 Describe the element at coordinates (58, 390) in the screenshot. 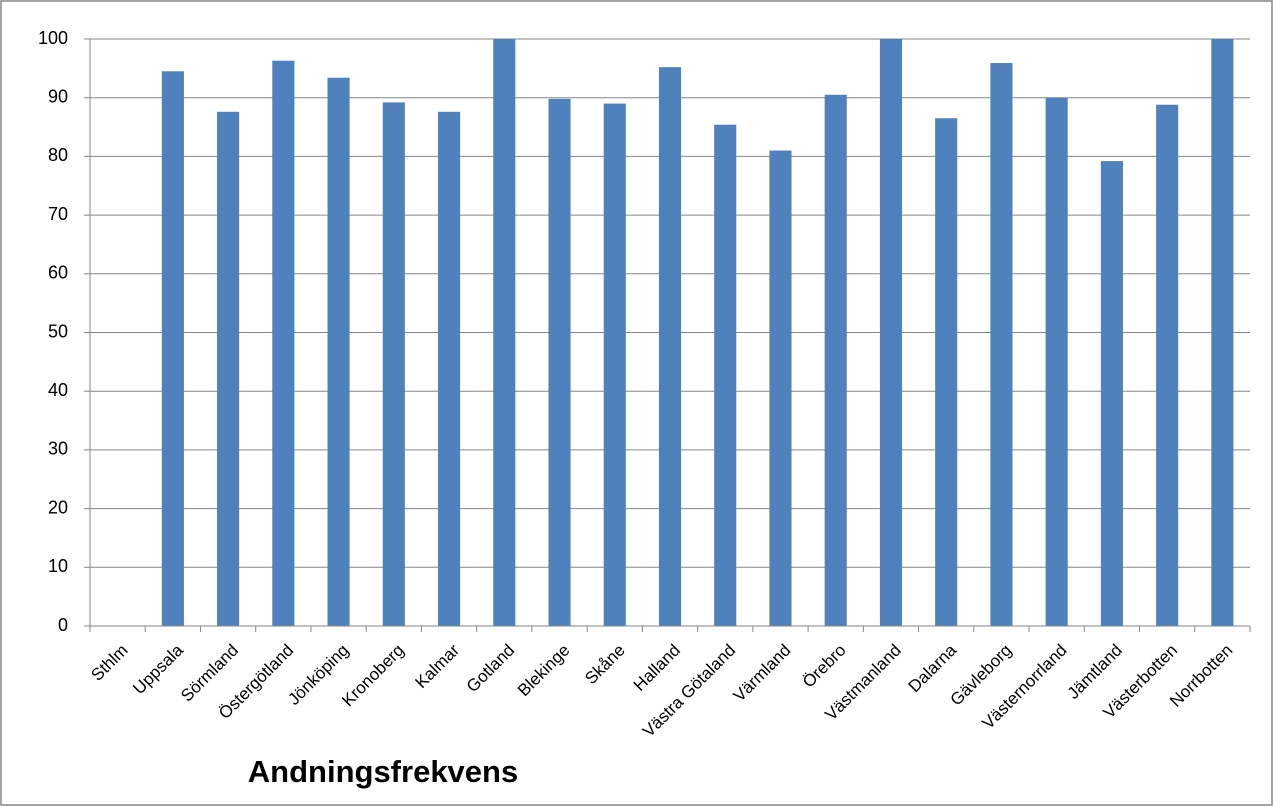

I see `y-tick-label: 40` at that location.